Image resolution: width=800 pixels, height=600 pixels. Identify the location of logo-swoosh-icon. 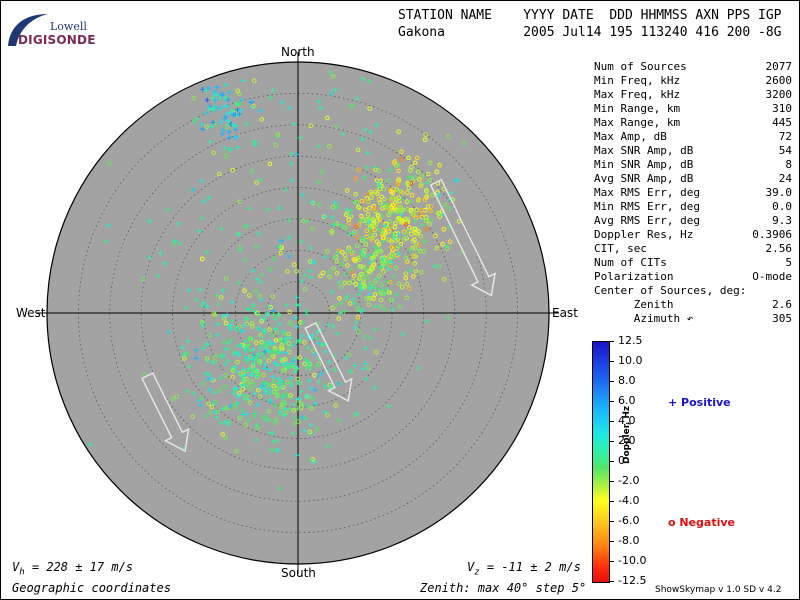
(28, 30).